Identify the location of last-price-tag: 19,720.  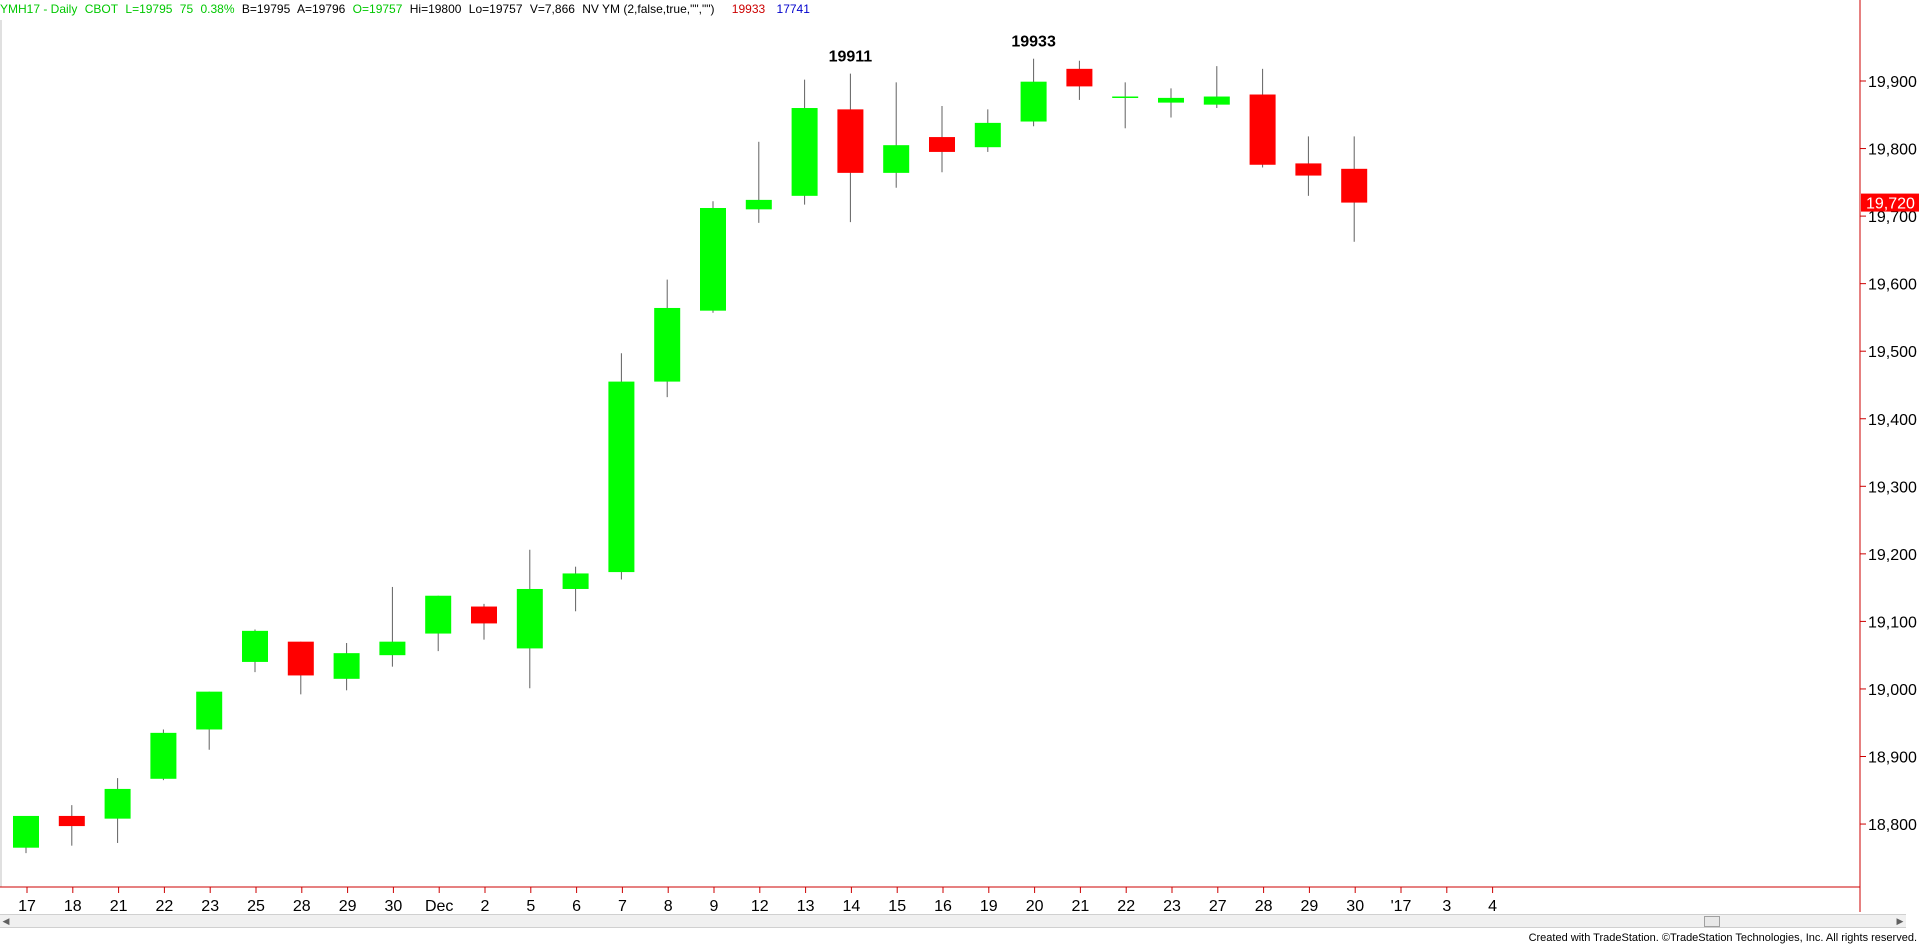
(1890, 203).